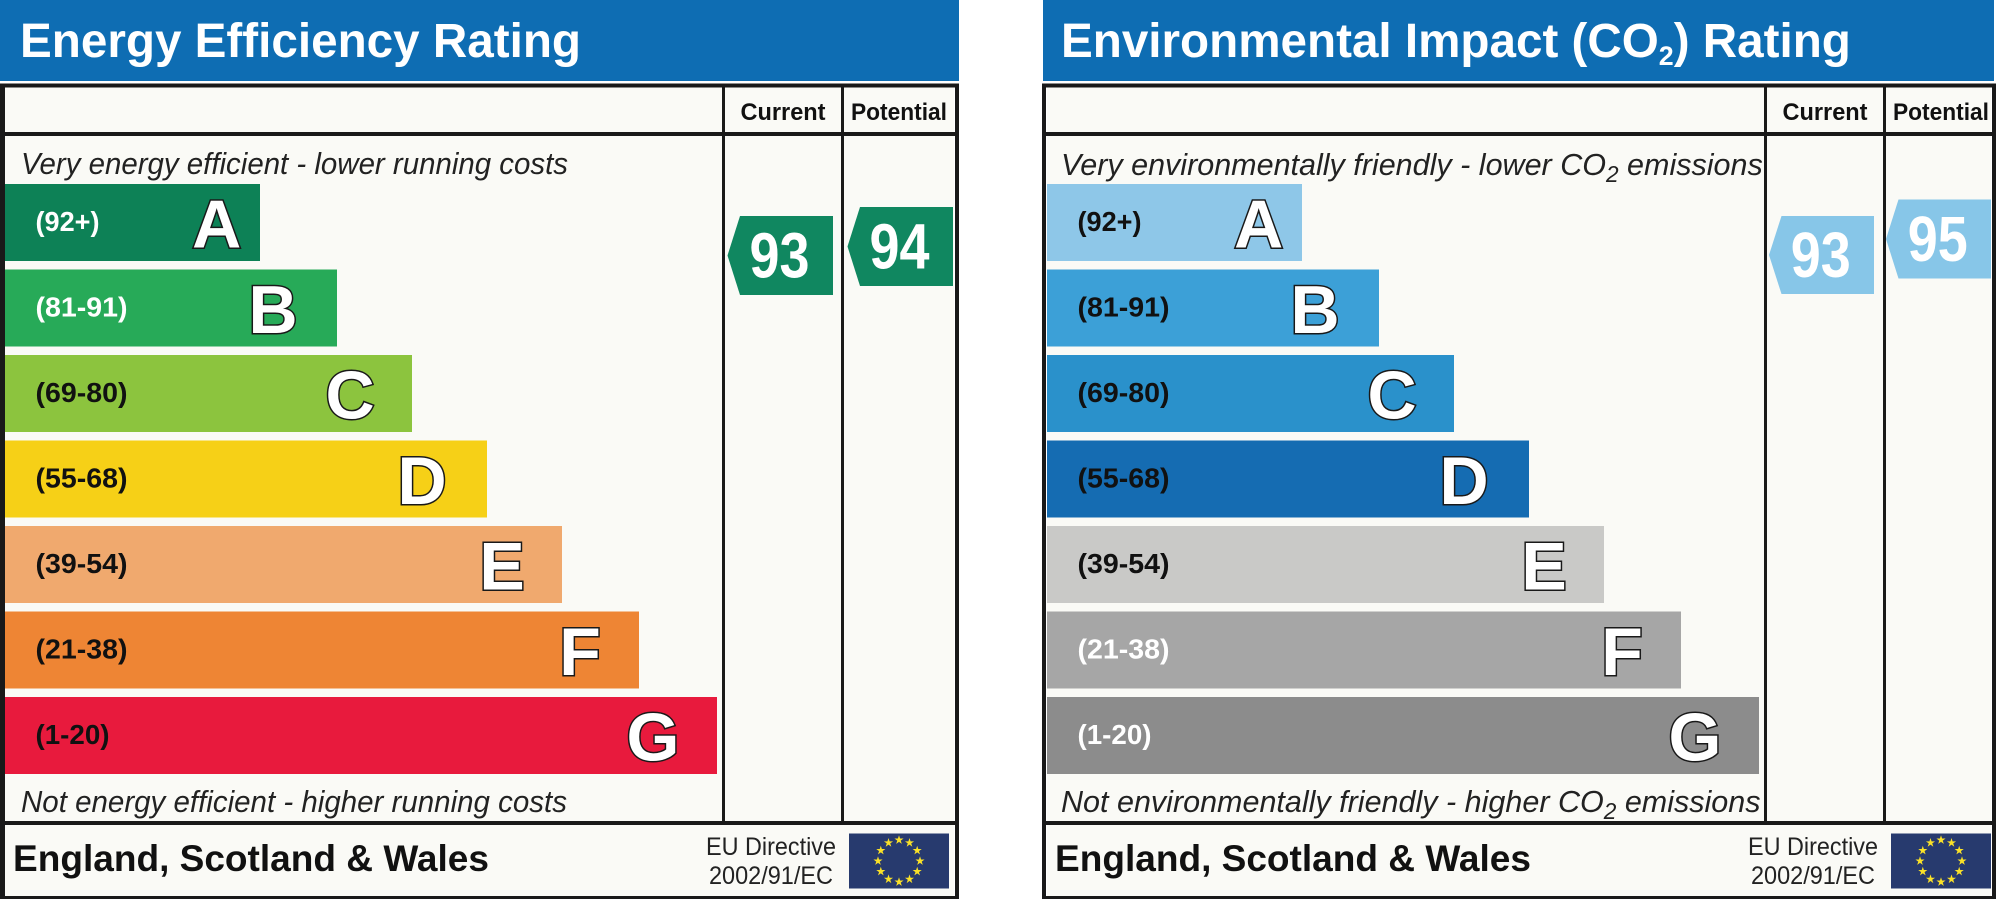  Describe the element at coordinates (300, 41) in the screenshot. I see `svg-text: Energy Efficiency Rating` at that location.